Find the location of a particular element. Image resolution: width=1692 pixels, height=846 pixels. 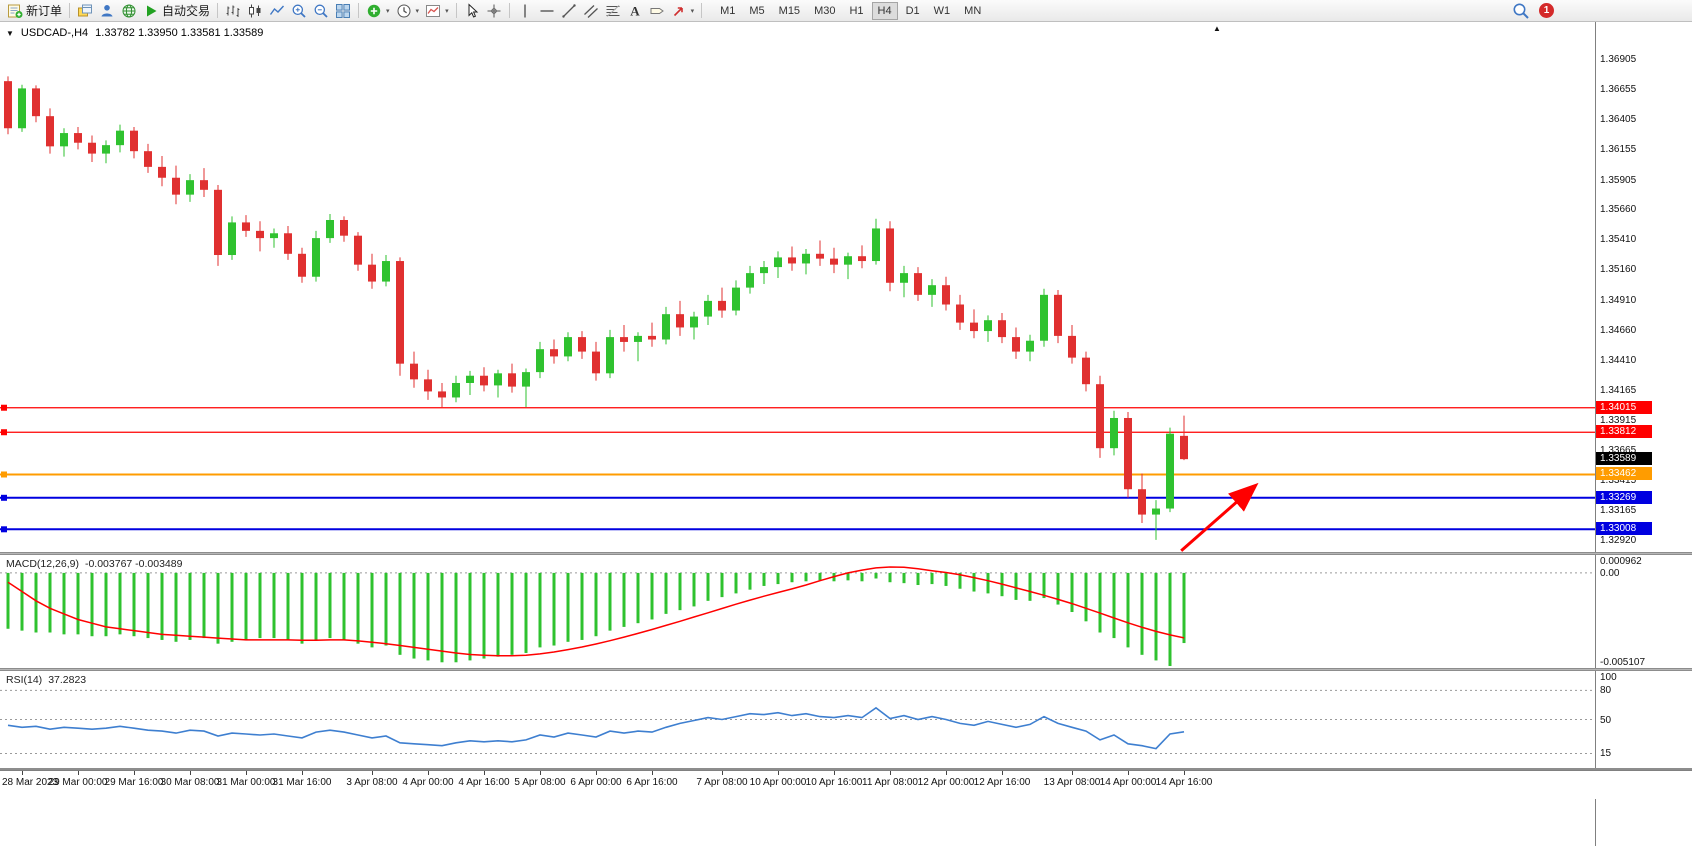

new-order-button: 新订单 is located at coordinates (34, 11).